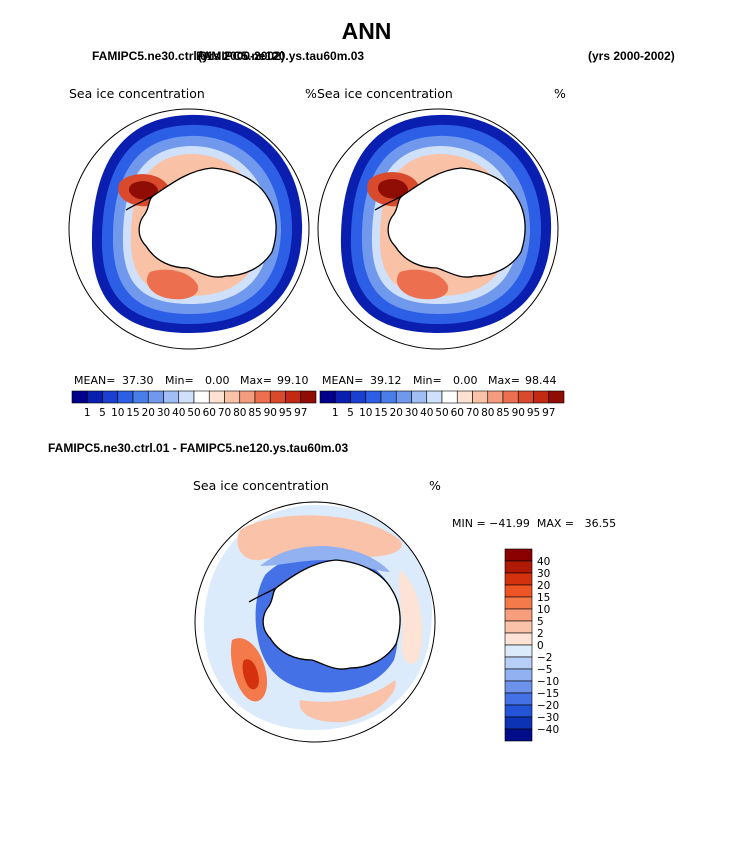 Image resolution: width=733 pixels, height=845 pixels. Describe the element at coordinates (544, 658) in the screenshot. I see `colorbar-tick-label: −2` at that location.